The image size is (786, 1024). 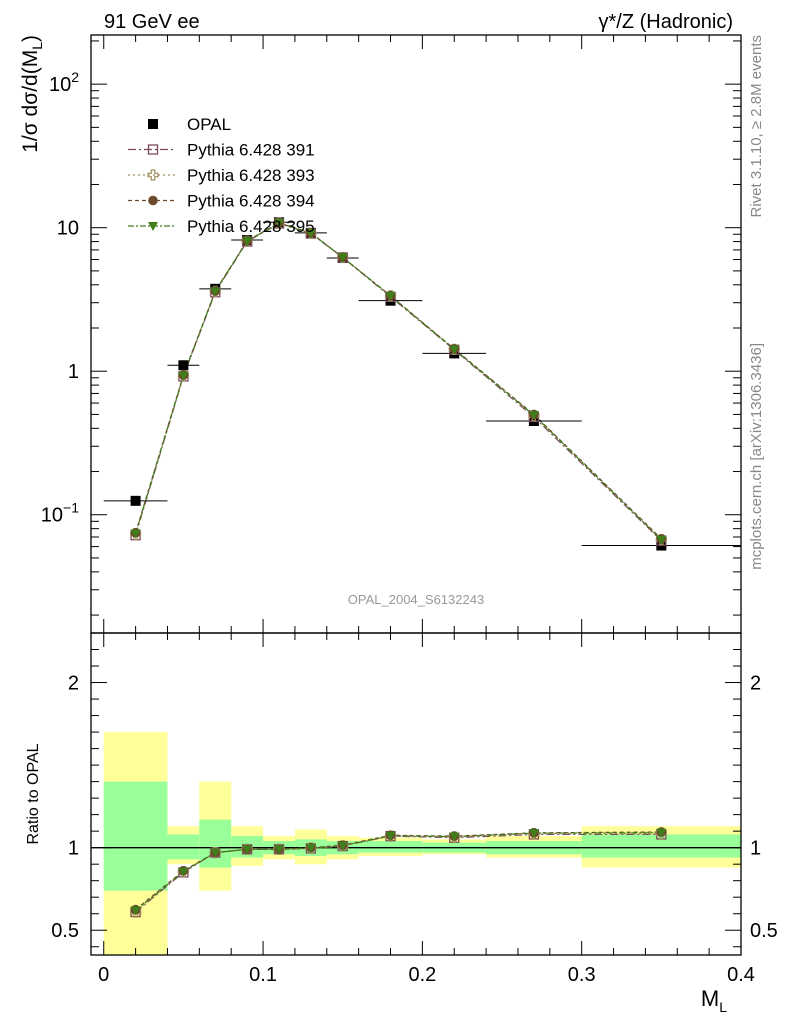 What do you see at coordinates (582, 975) in the screenshot?
I see `x-tick-label: 0.3` at bounding box center [582, 975].